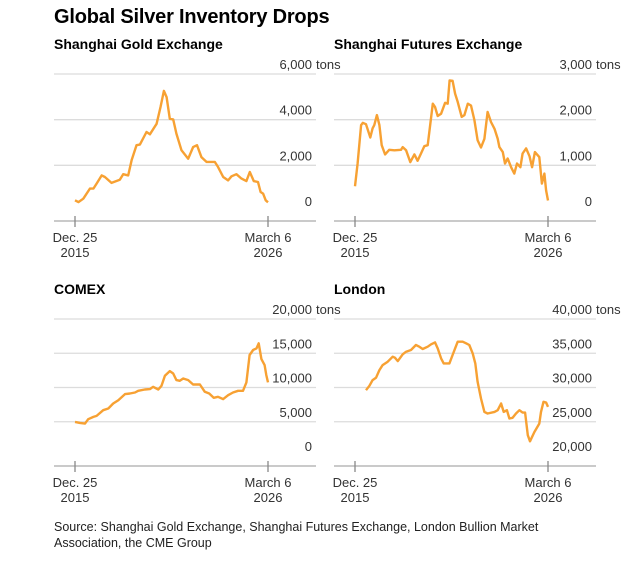  What do you see at coordinates (292, 378) in the screenshot?
I see `y-tick-label: 10,000` at bounding box center [292, 378].